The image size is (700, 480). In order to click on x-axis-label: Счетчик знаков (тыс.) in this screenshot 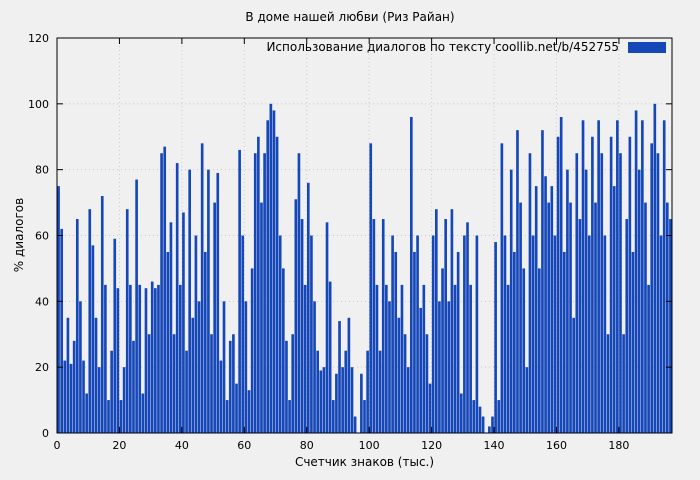, I will do `click(364, 462)`.